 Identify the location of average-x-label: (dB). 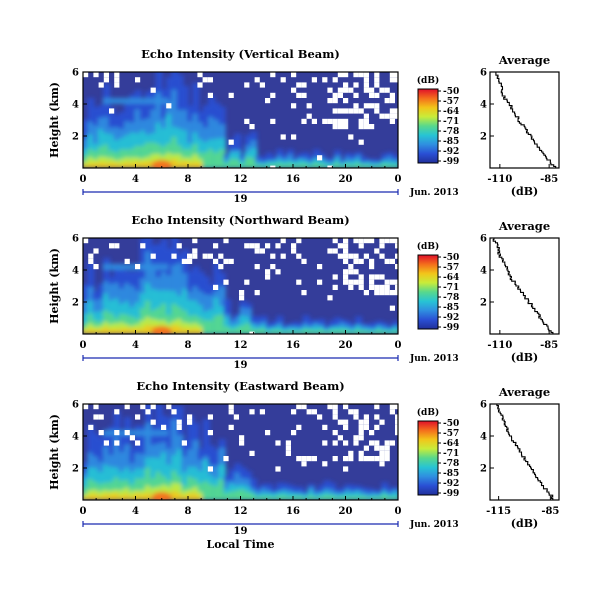
(524, 191).